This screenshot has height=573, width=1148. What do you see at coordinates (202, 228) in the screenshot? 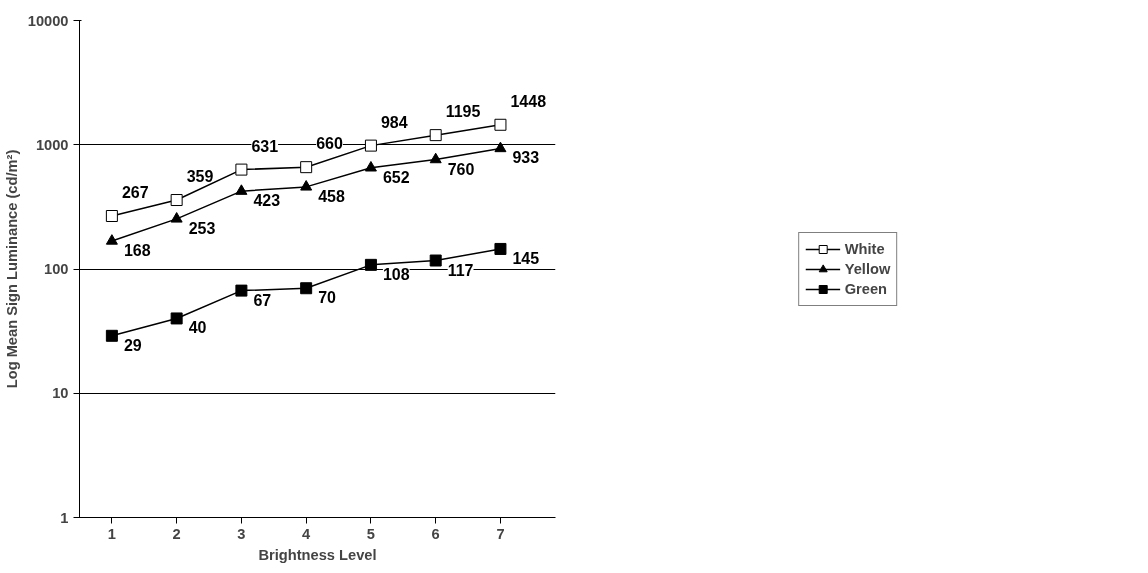
I see `data-label: 253` at bounding box center [202, 228].